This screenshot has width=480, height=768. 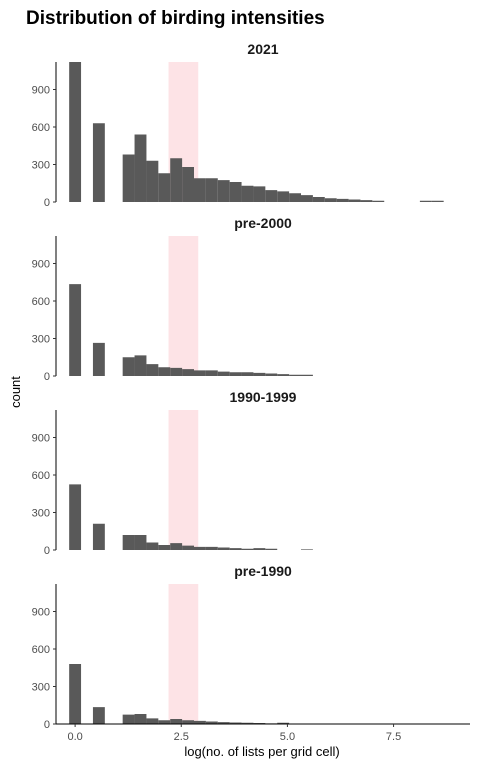 What do you see at coordinates (181, 737) in the screenshot?
I see `x-tick-label: 2.5` at bounding box center [181, 737].